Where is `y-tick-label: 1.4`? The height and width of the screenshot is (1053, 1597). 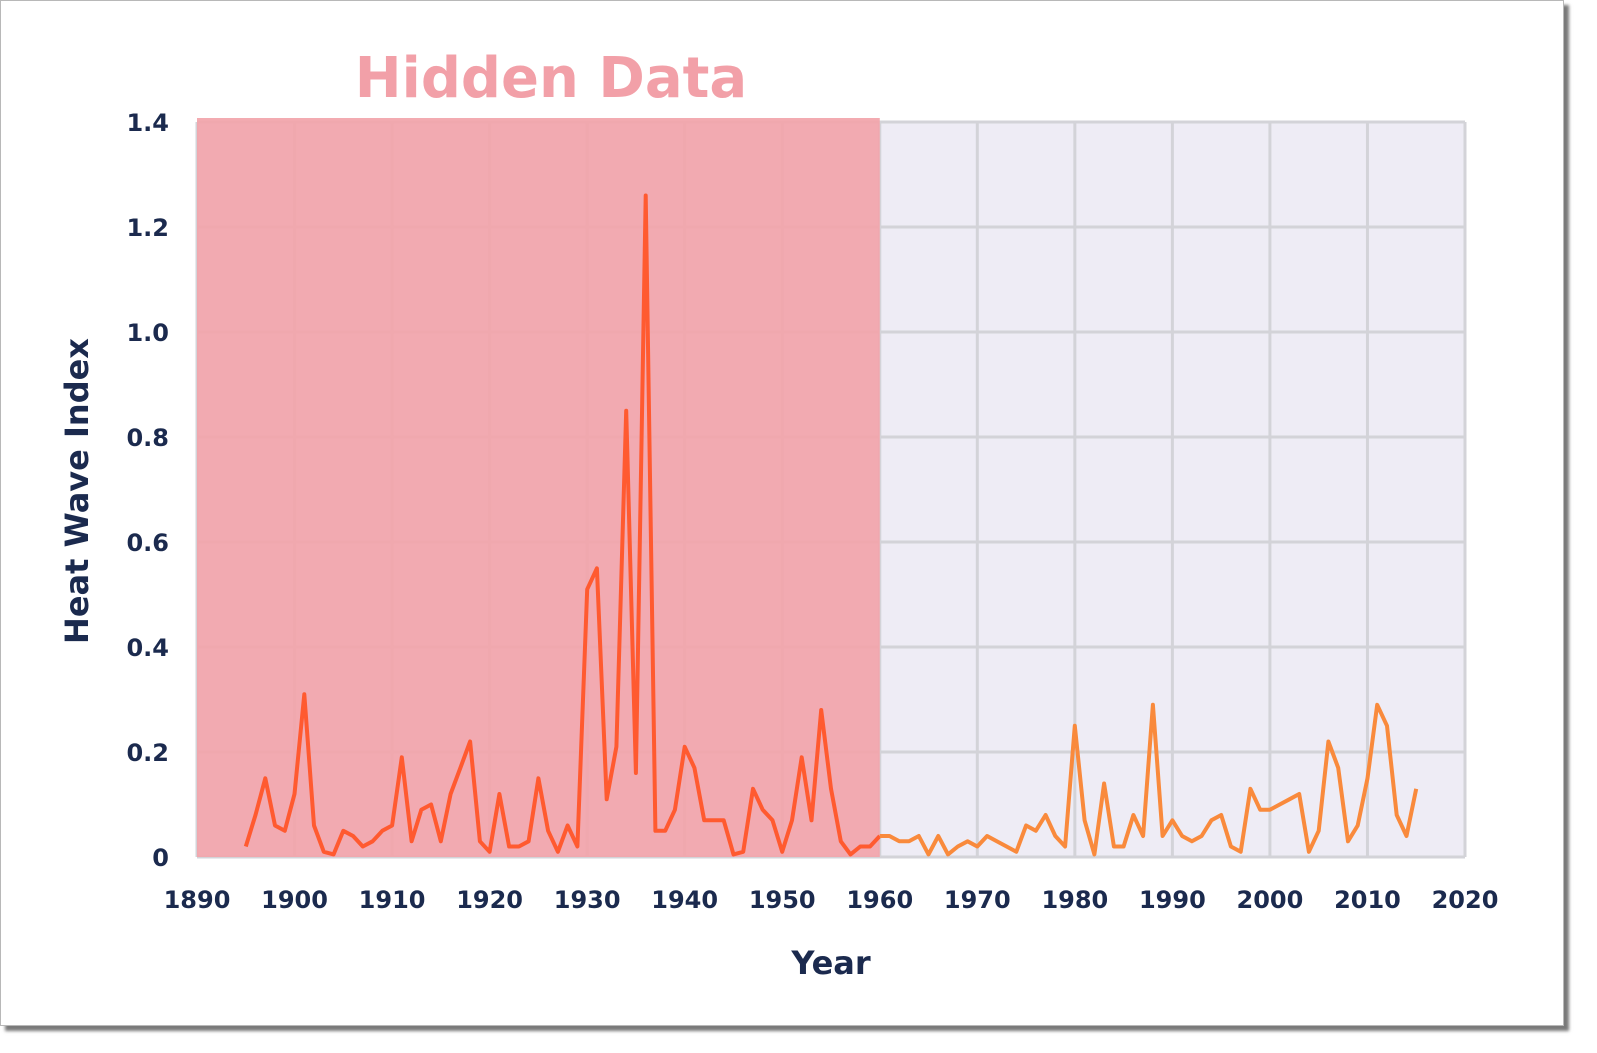 y-tick-label: 1.4 is located at coordinates (147, 123).